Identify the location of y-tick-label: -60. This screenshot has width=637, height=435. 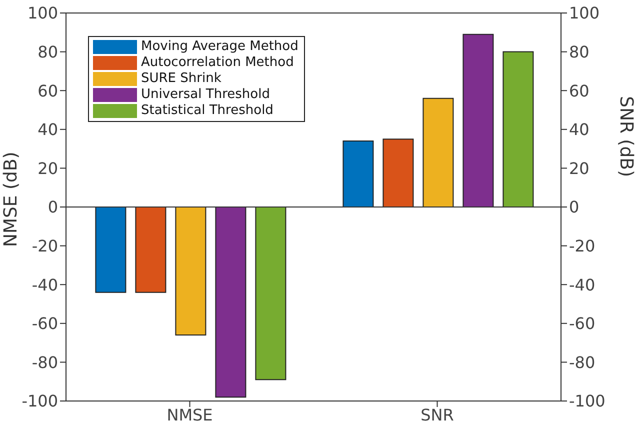
(45, 324).